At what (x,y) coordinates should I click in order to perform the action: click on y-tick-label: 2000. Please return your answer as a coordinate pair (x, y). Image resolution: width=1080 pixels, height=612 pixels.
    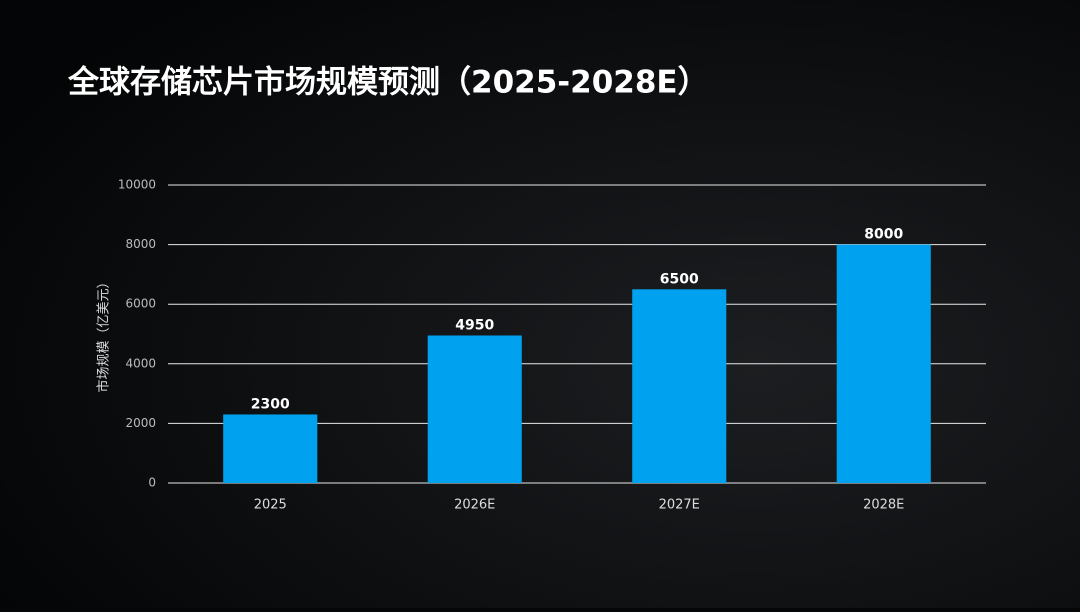
    Looking at the image, I should click on (140, 423).